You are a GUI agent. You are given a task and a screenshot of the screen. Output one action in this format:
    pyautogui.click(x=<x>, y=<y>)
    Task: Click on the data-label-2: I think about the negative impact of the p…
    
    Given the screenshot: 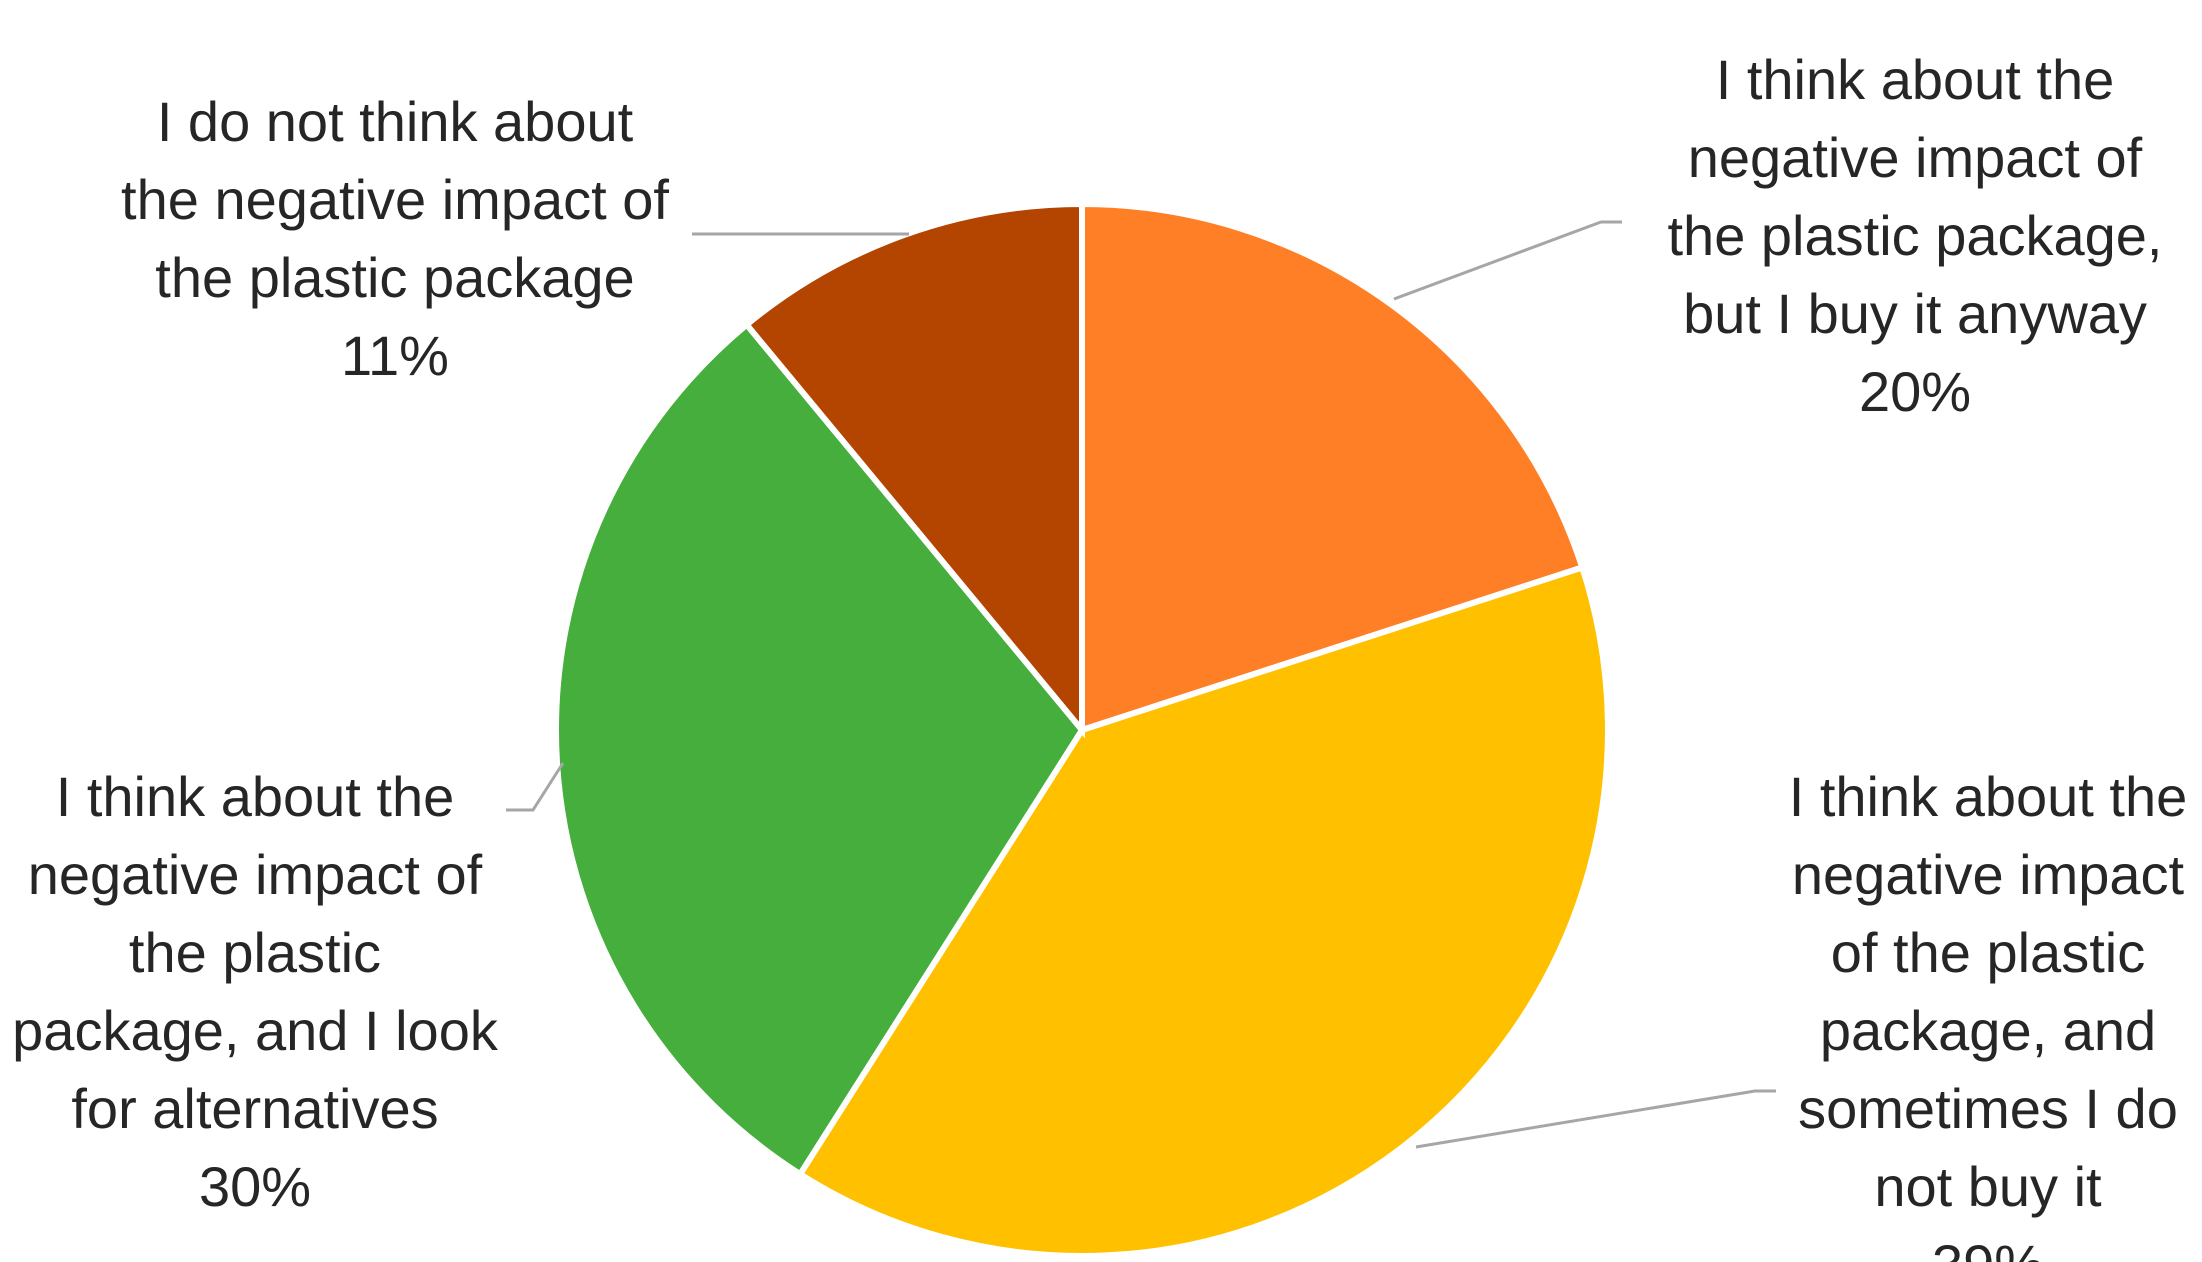 What is the action you would take?
    pyautogui.click(x=1988, y=1013)
    